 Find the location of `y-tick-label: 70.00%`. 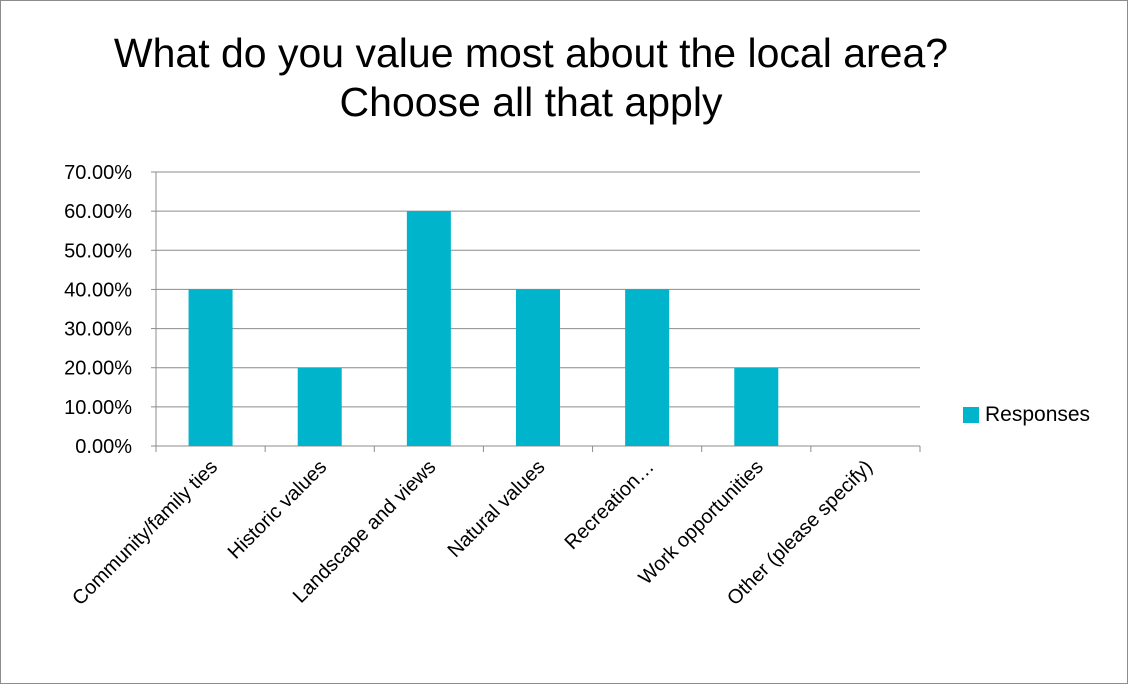

y-tick-label: 70.00% is located at coordinates (98, 173).